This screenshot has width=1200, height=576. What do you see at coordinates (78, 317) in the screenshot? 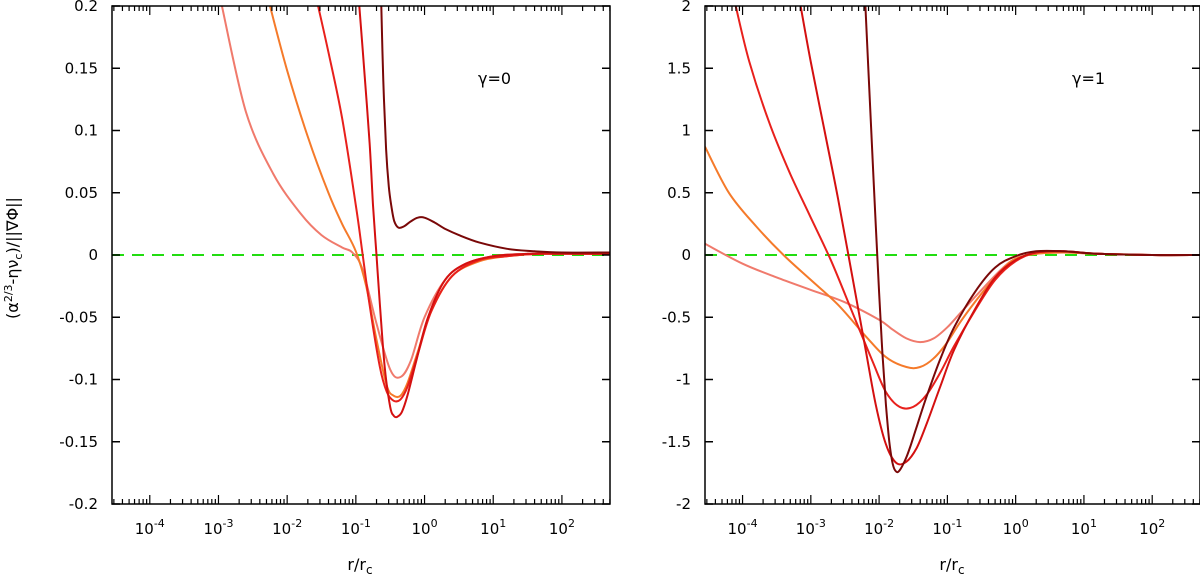
I see `y-tick-label: -0.05` at bounding box center [78, 317].